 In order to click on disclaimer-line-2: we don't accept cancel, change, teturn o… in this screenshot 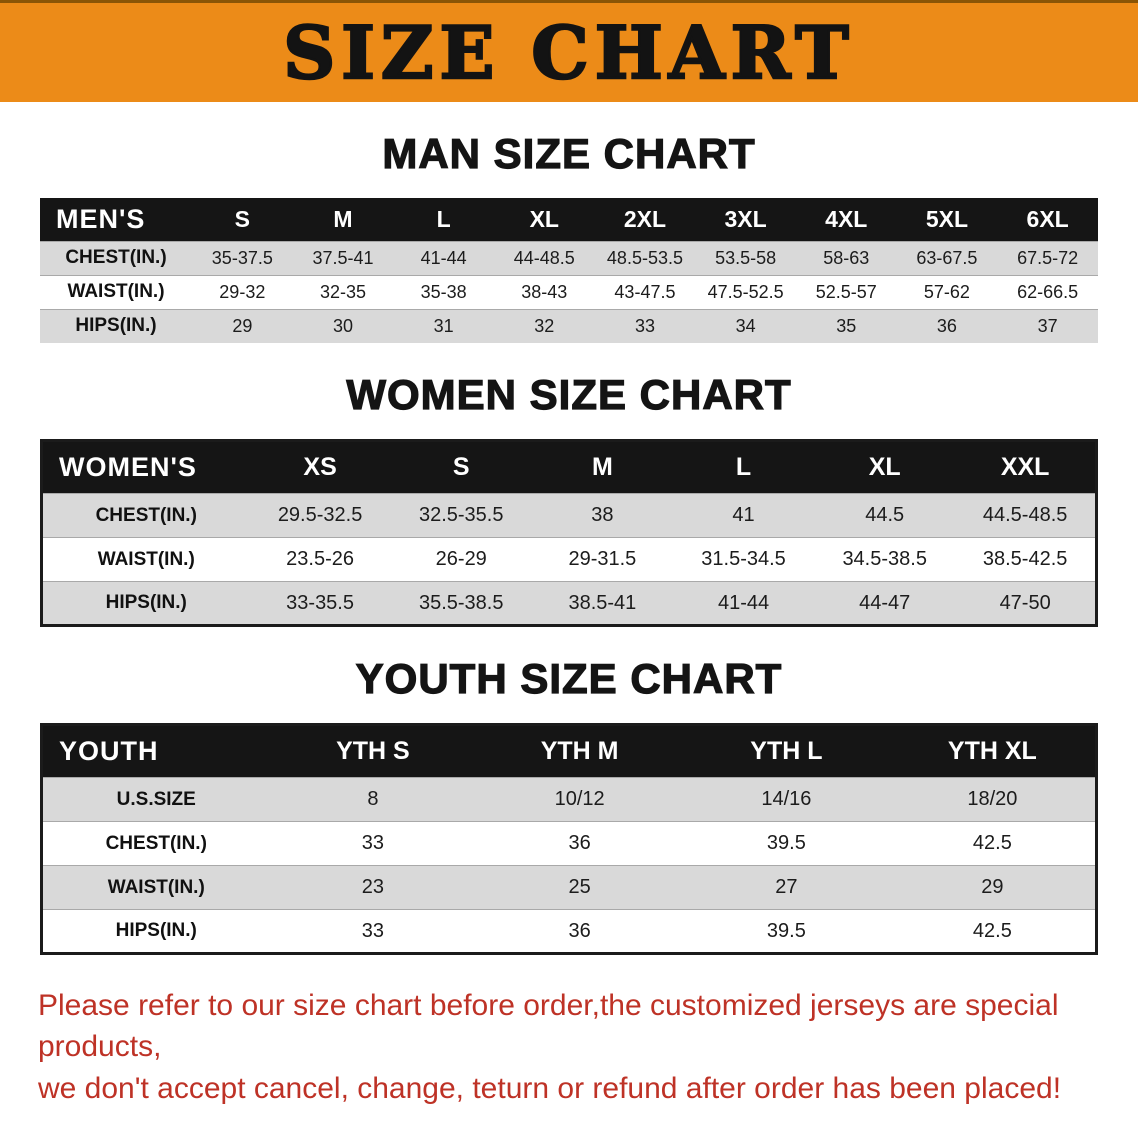, I will do `click(550, 1088)`.